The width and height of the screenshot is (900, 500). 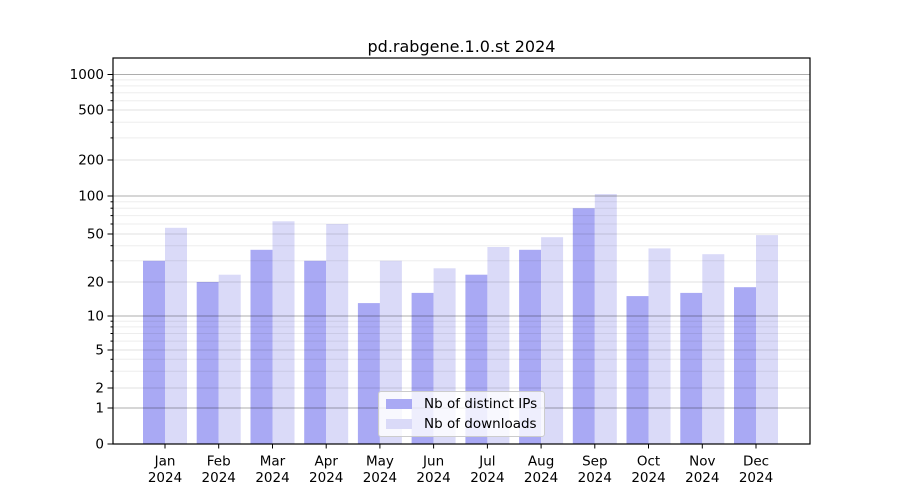 What do you see at coordinates (380, 462) in the screenshot?
I see `x-tick-label-month: May` at bounding box center [380, 462].